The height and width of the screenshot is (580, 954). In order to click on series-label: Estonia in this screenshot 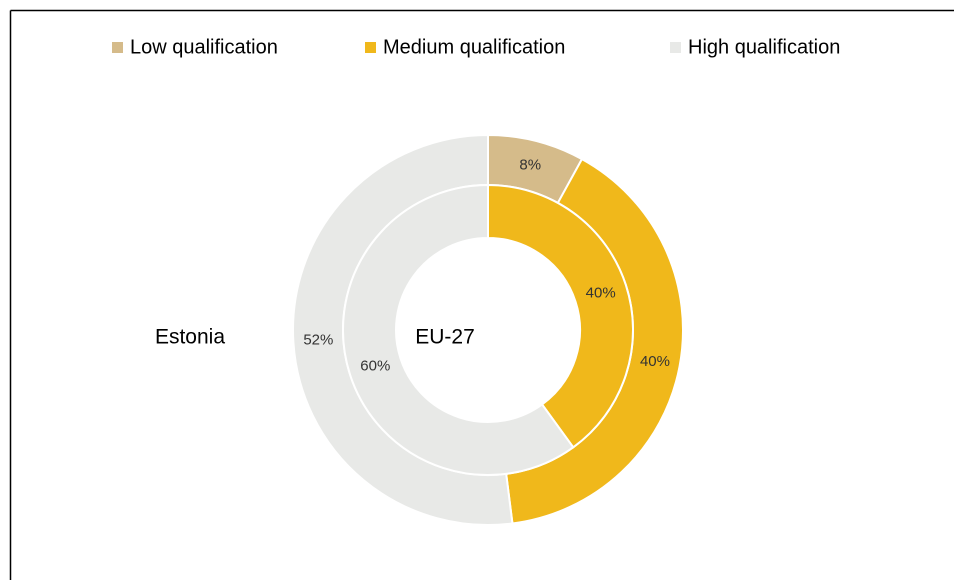, I will do `click(190, 337)`.